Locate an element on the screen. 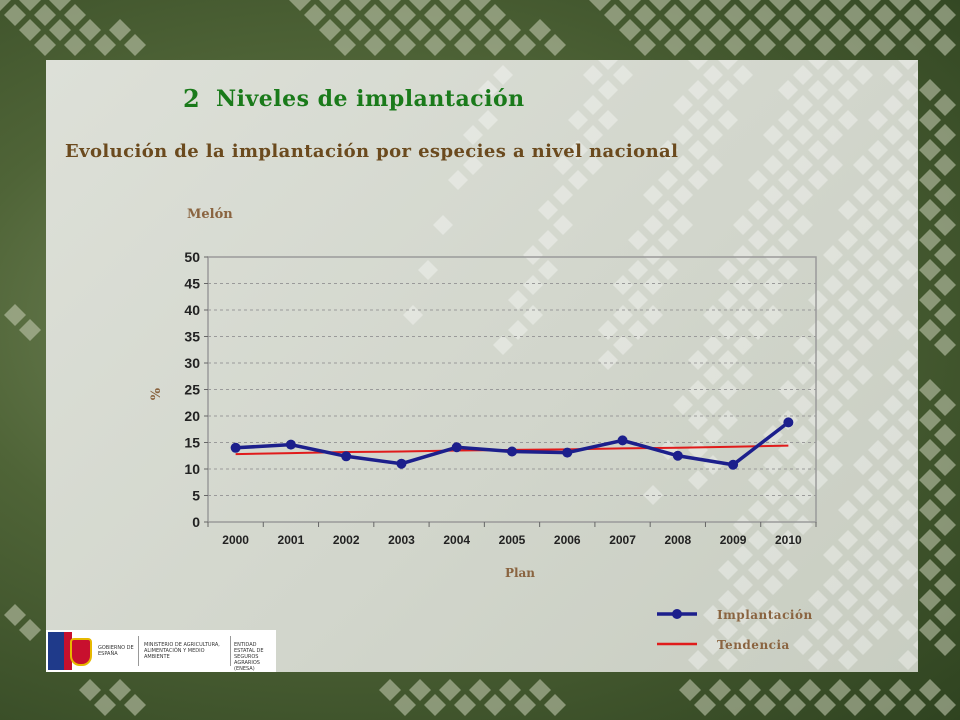 The height and width of the screenshot is (720, 960). y-tick-label: 5 is located at coordinates (196, 496).